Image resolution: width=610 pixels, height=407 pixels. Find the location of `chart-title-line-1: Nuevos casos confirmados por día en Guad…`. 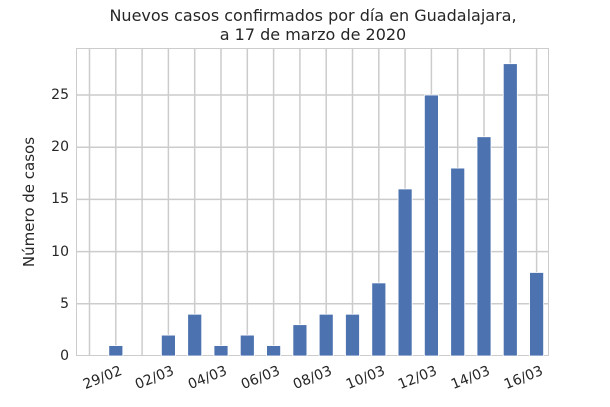

chart-title-line-1: Nuevos casos confirmados por día en Guad… is located at coordinates (313, 15).